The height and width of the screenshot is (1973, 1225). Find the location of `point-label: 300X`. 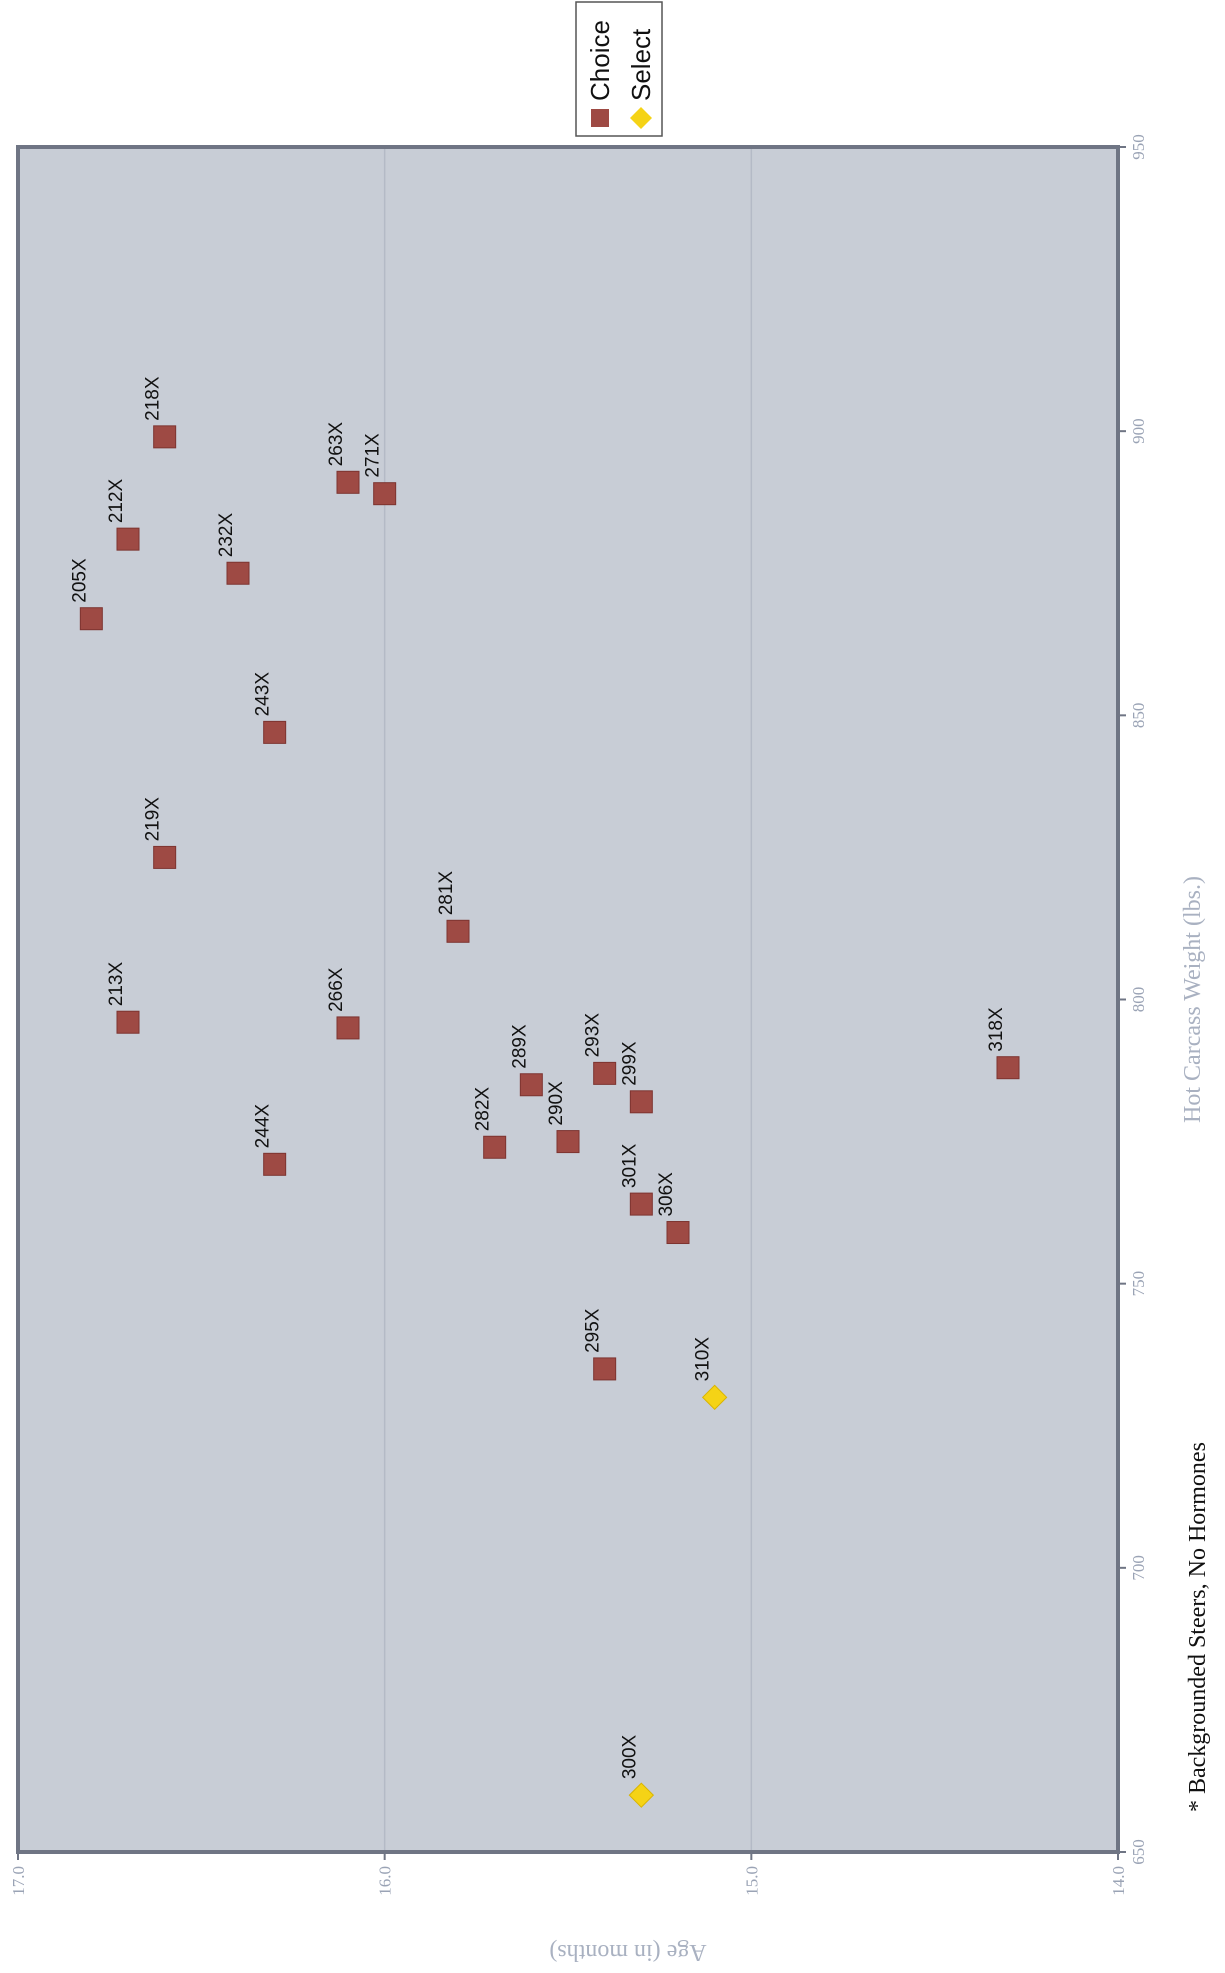

point-label: 300X is located at coordinates (629, 1756).